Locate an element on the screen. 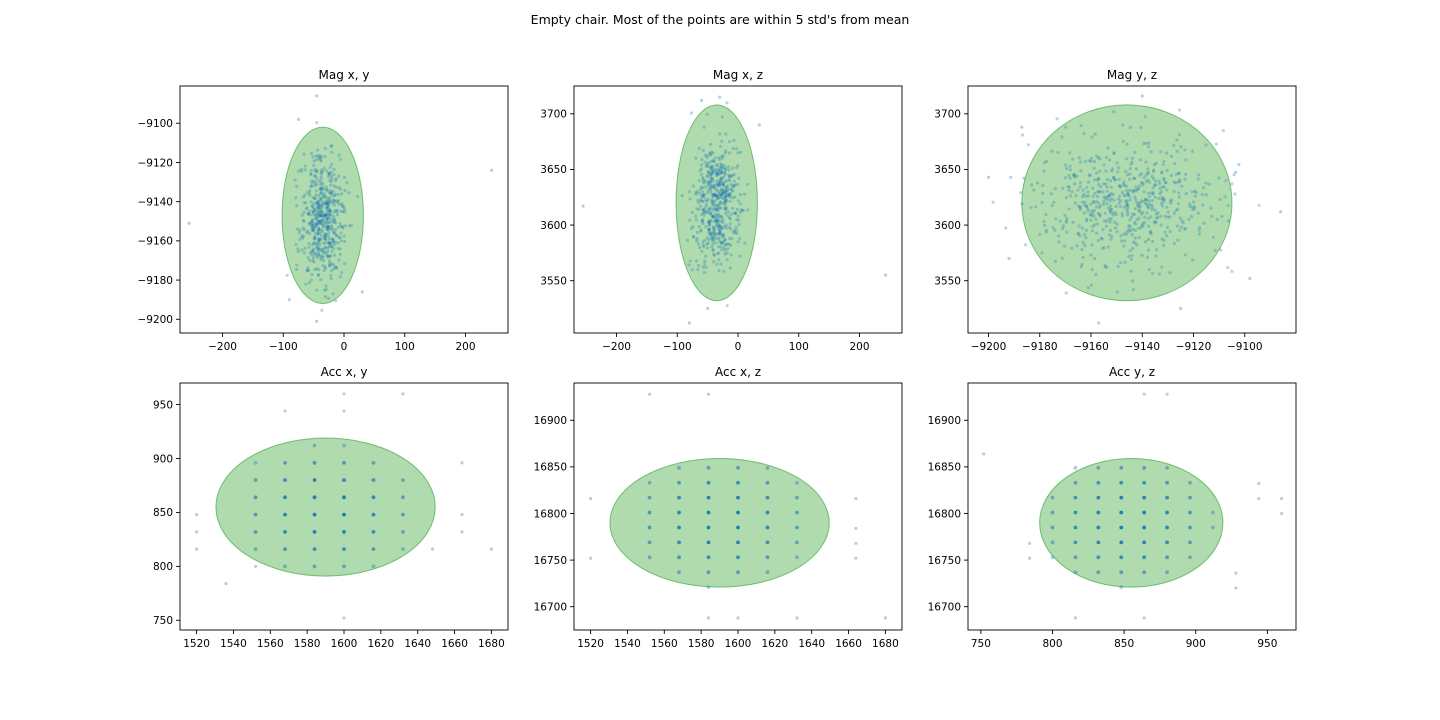 The image size is (1440, 720). acc-y-z-x-tick-label: 950 is located at coordinates (1267, 644).